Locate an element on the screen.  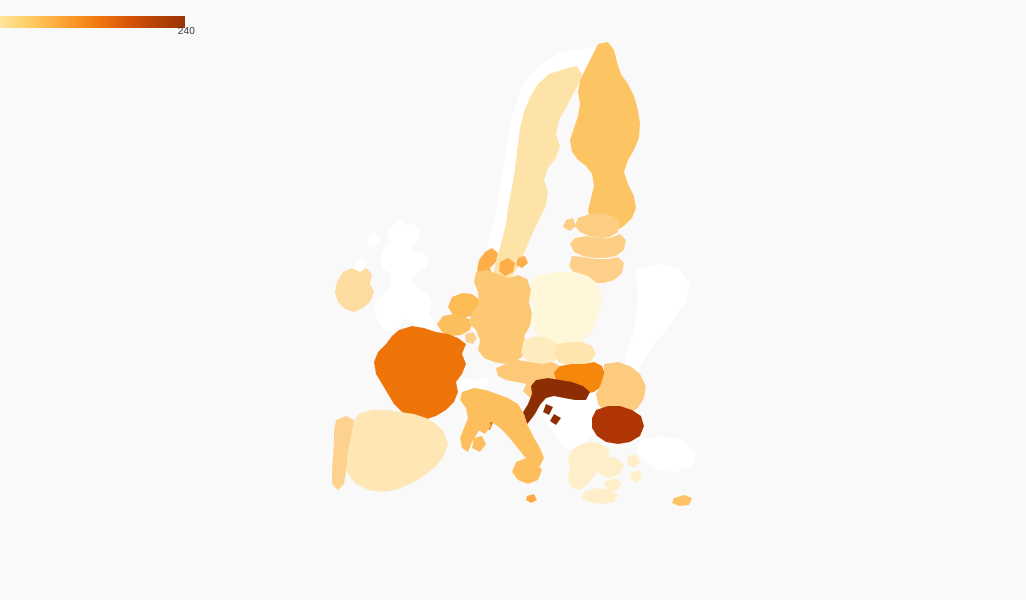
colorbar-gradient is located at coordinates (92, 22).